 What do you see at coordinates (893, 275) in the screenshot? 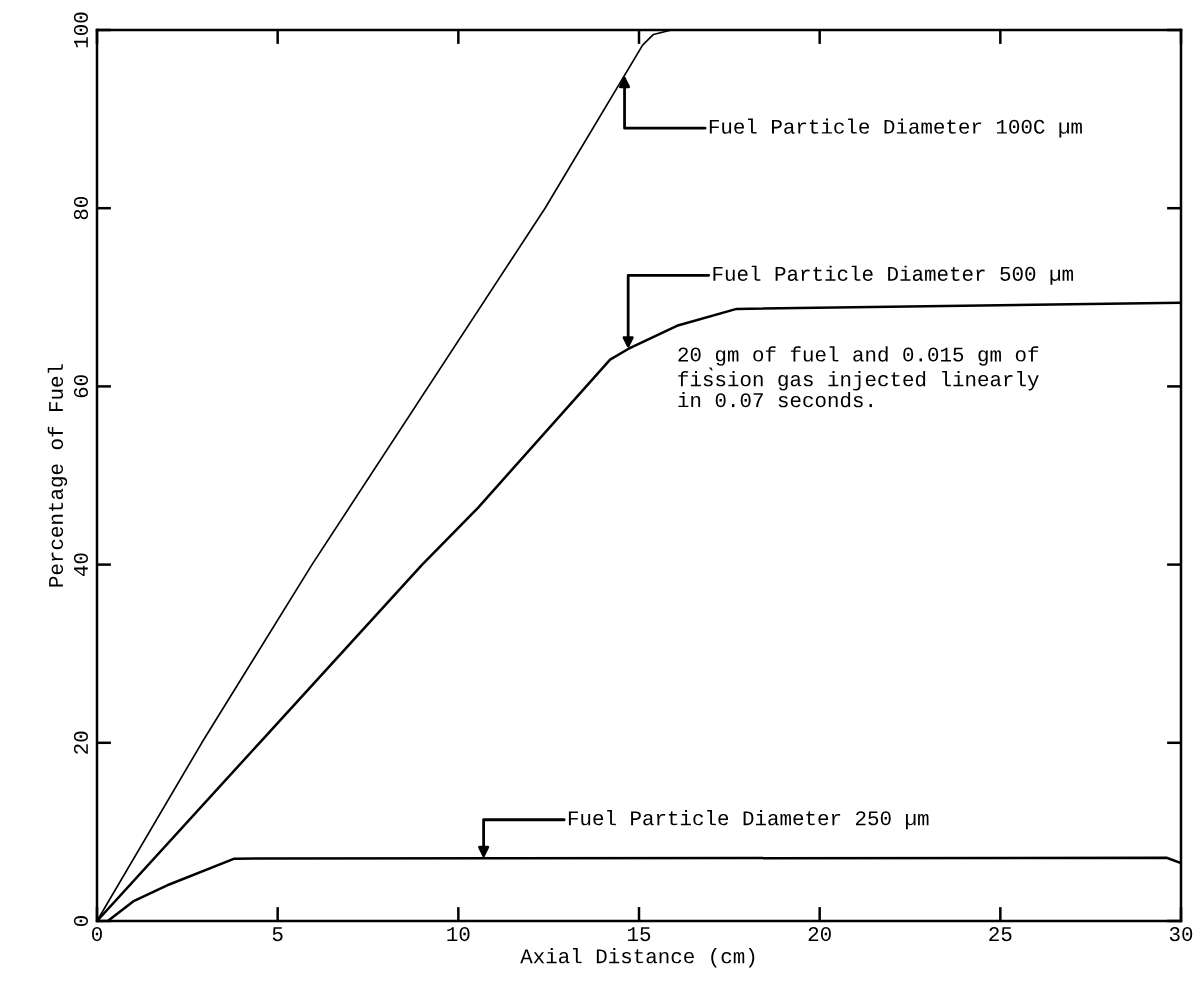
I see `annotation: Fuel Particle Diameter 500 µm` at bounding box center [893, 275].